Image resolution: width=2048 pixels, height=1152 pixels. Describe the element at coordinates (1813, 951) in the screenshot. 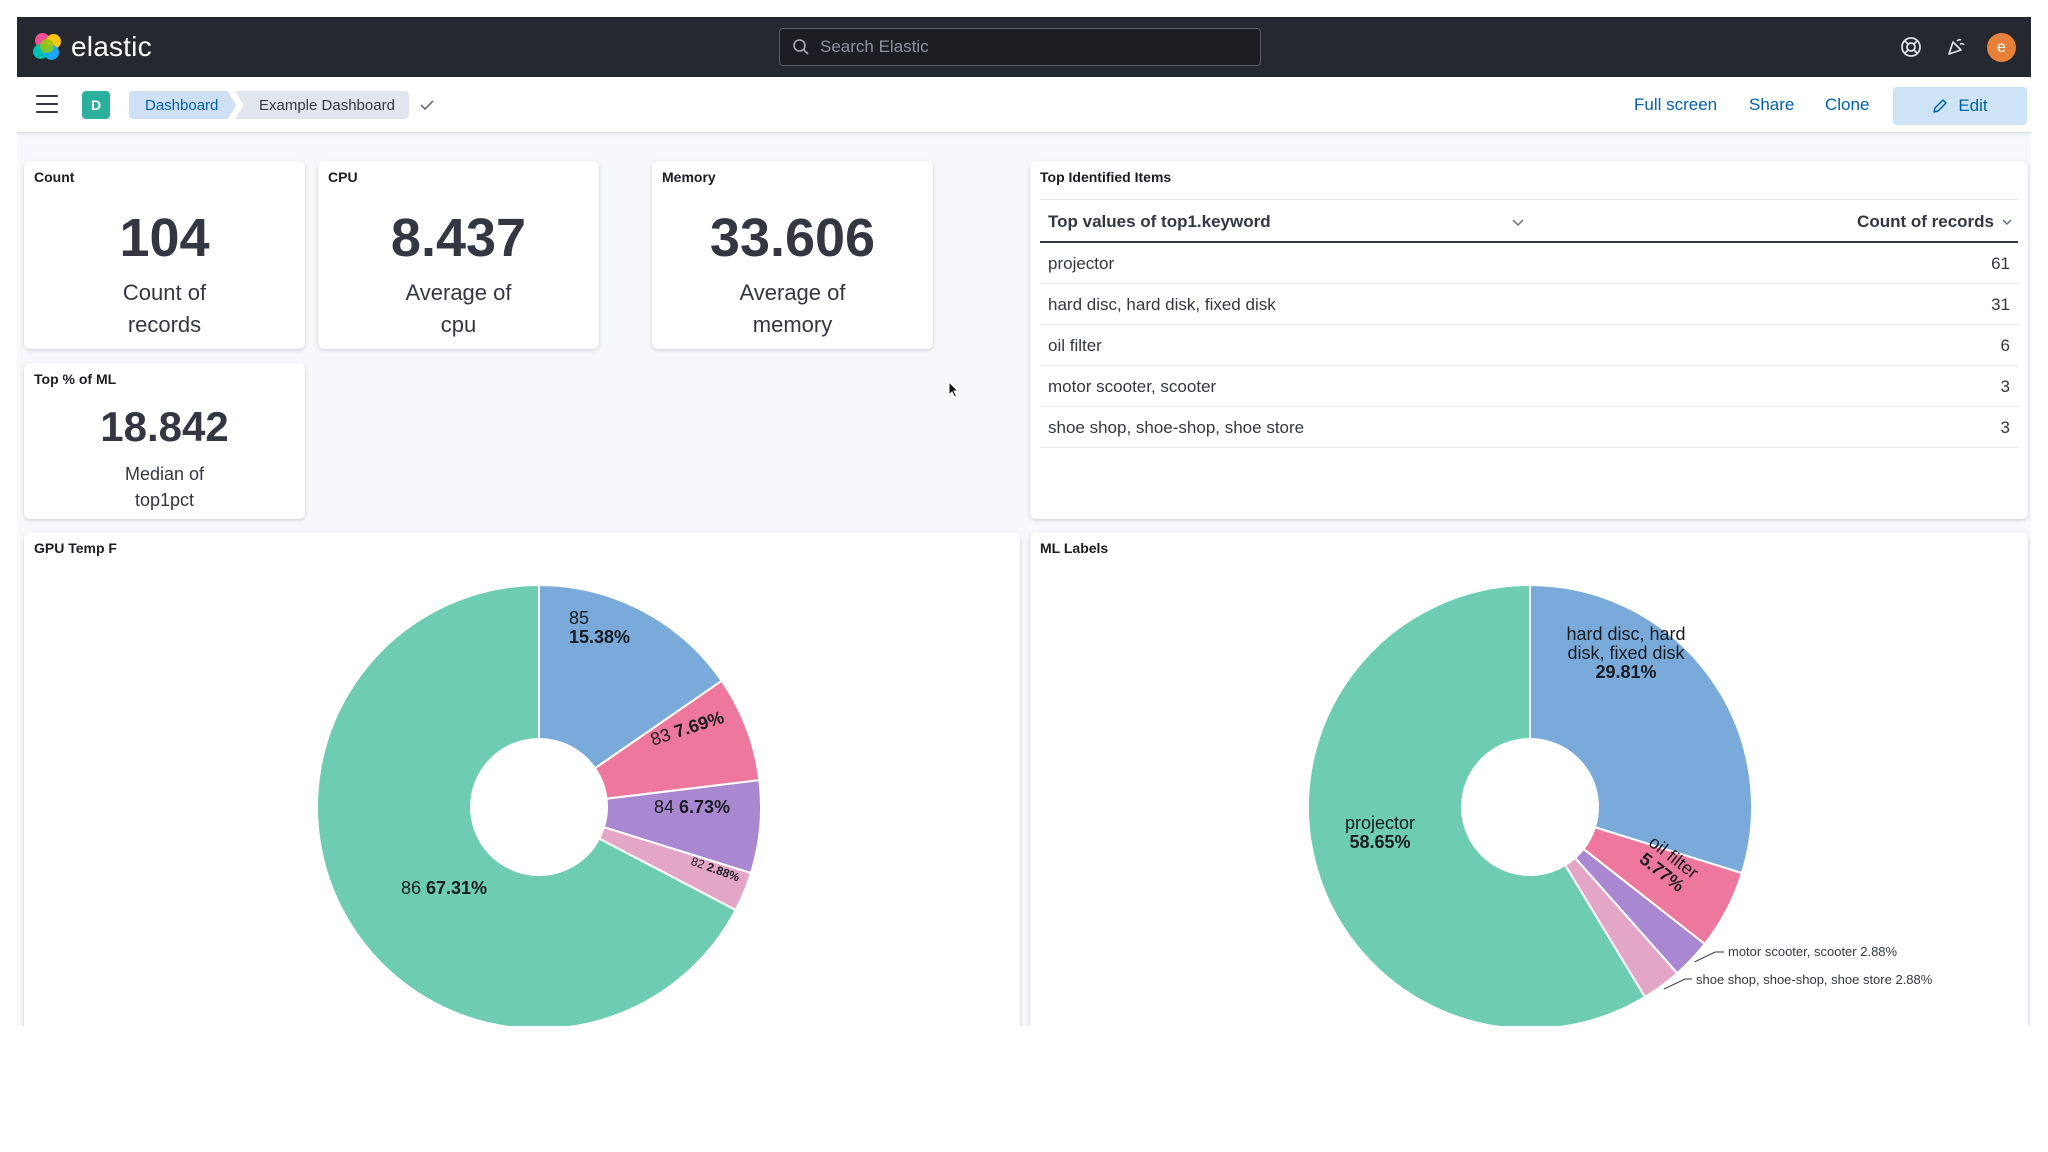

I see `slice-label: motor scooter, scooter 2.88%` at that location.